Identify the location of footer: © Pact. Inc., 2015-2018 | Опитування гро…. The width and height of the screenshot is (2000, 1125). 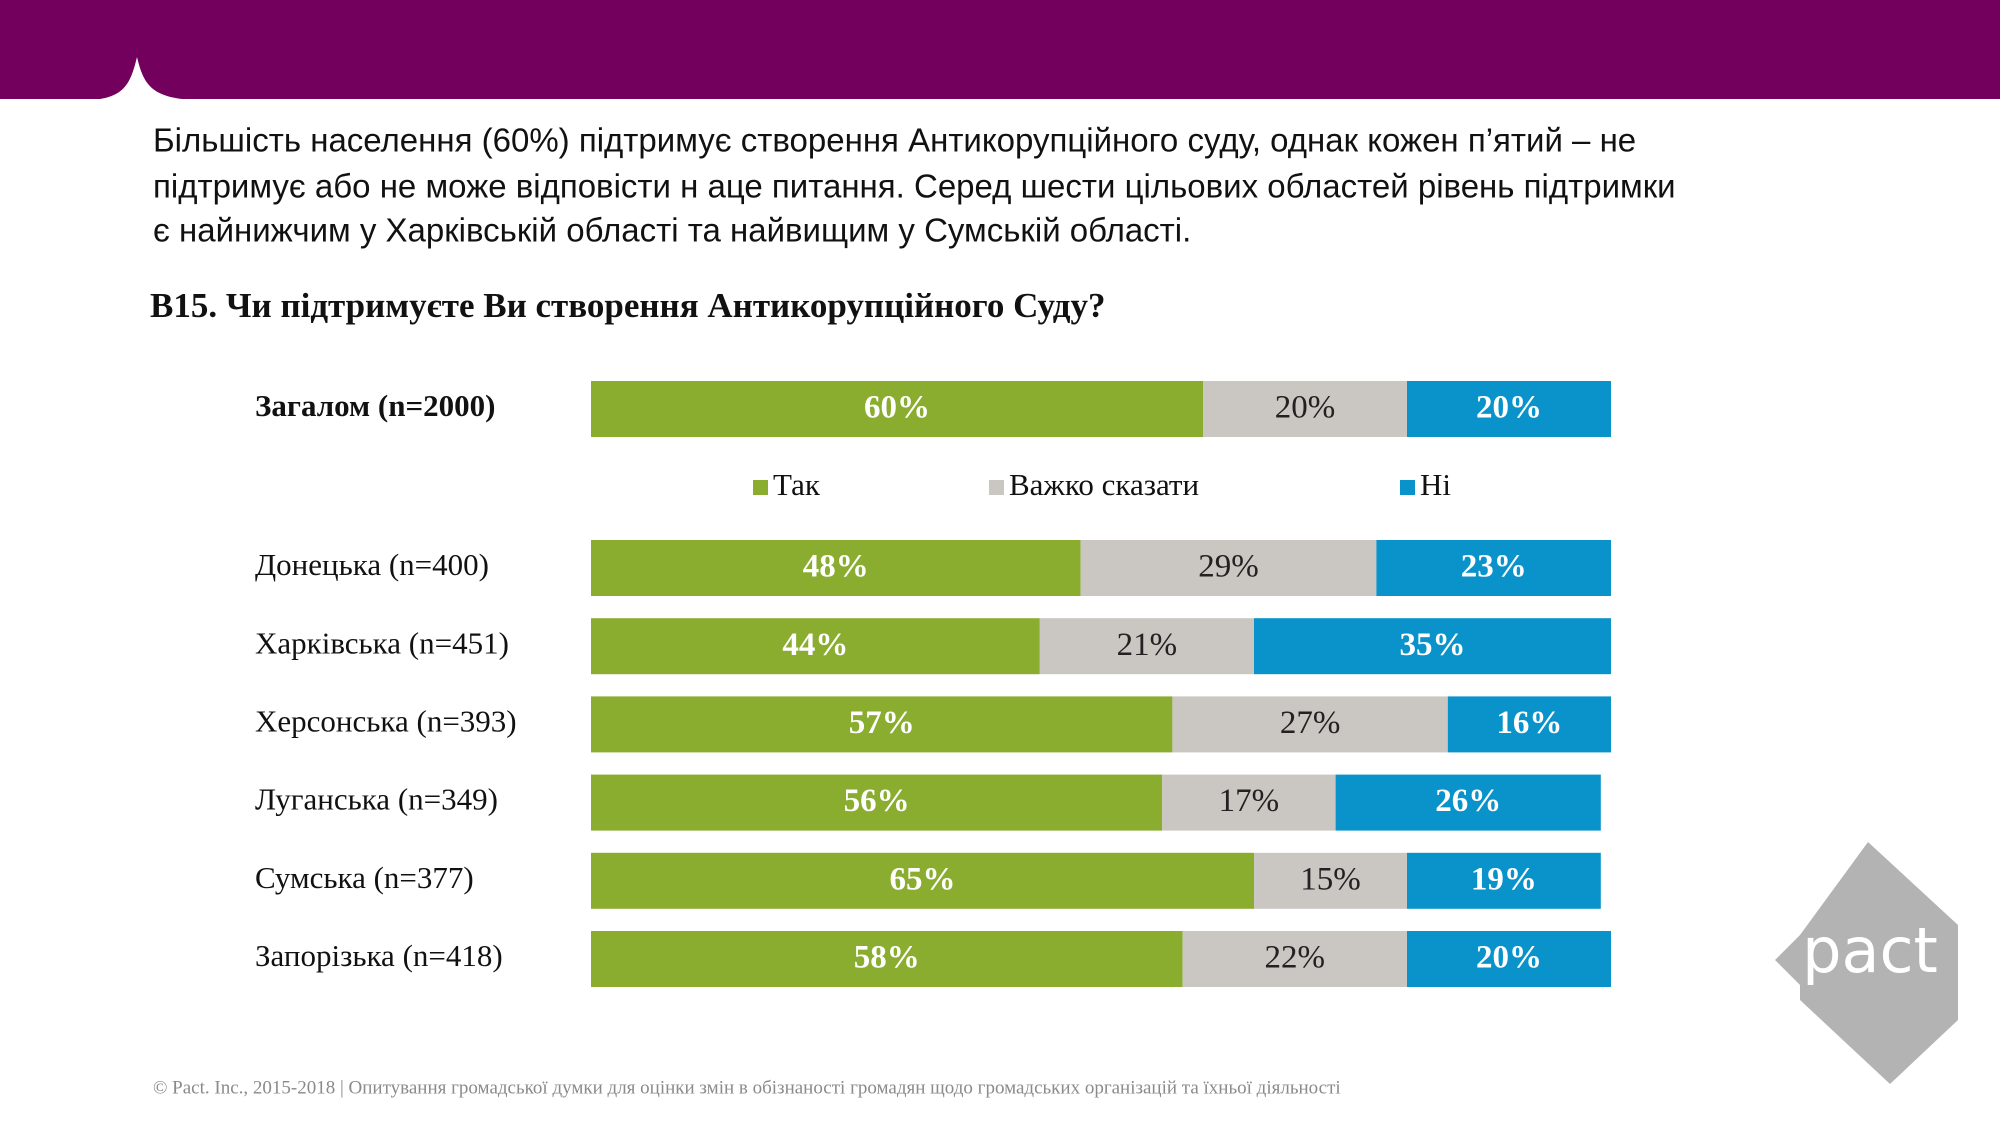
(747, 1087).